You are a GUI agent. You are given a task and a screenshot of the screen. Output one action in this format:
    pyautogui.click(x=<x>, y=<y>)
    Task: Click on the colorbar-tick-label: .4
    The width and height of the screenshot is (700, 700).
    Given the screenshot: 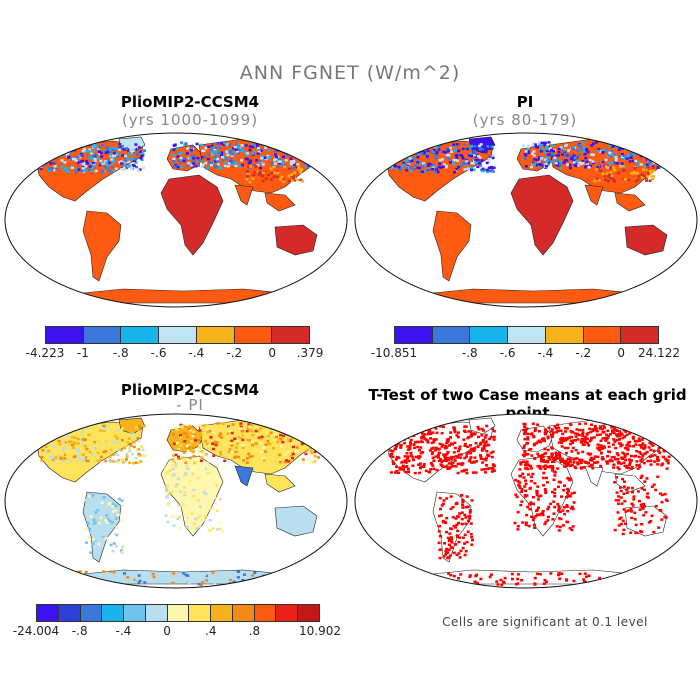 What is the action you would take?
    pyautogui.click(x=211, y=631)
    